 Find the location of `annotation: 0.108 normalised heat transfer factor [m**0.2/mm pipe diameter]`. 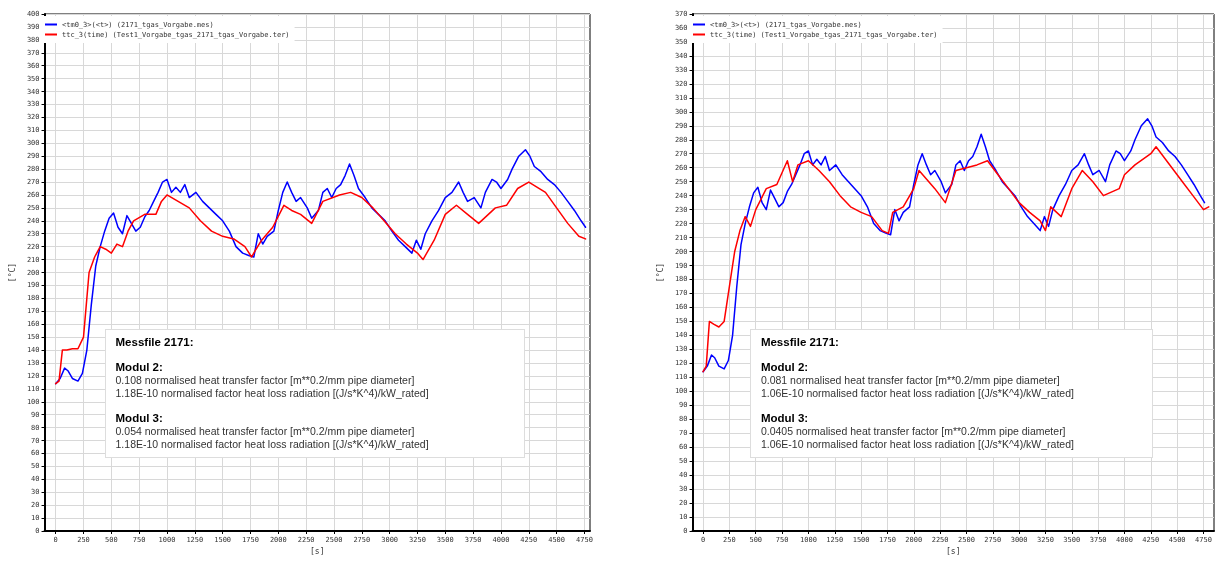

annotation: 0.108 normalised heat transfer factor [m**0.2/mm pipe diameter] is located at coordinates (265, 381).